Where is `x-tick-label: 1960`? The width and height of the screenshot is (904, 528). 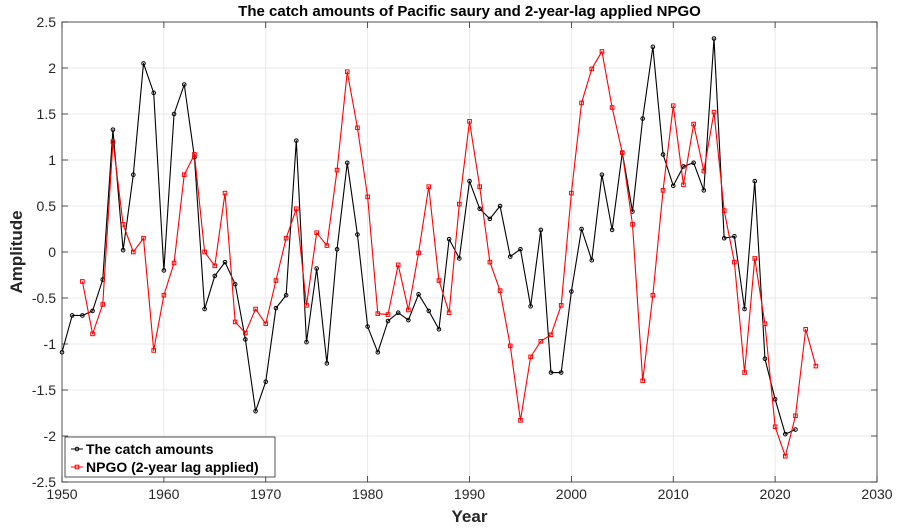 x-tick-label: 1960 is located at coordinates (163, 494).